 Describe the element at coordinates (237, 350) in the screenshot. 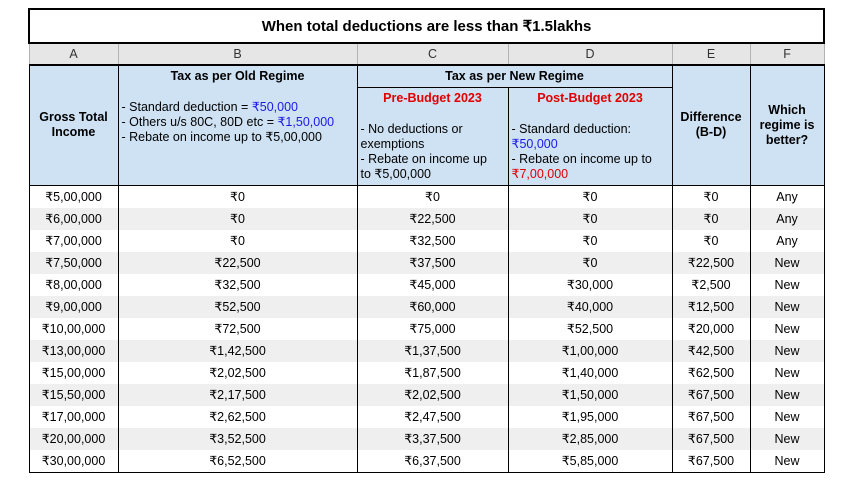

I see `old-regime-tax-cell: ₹1,42,500` at that location.